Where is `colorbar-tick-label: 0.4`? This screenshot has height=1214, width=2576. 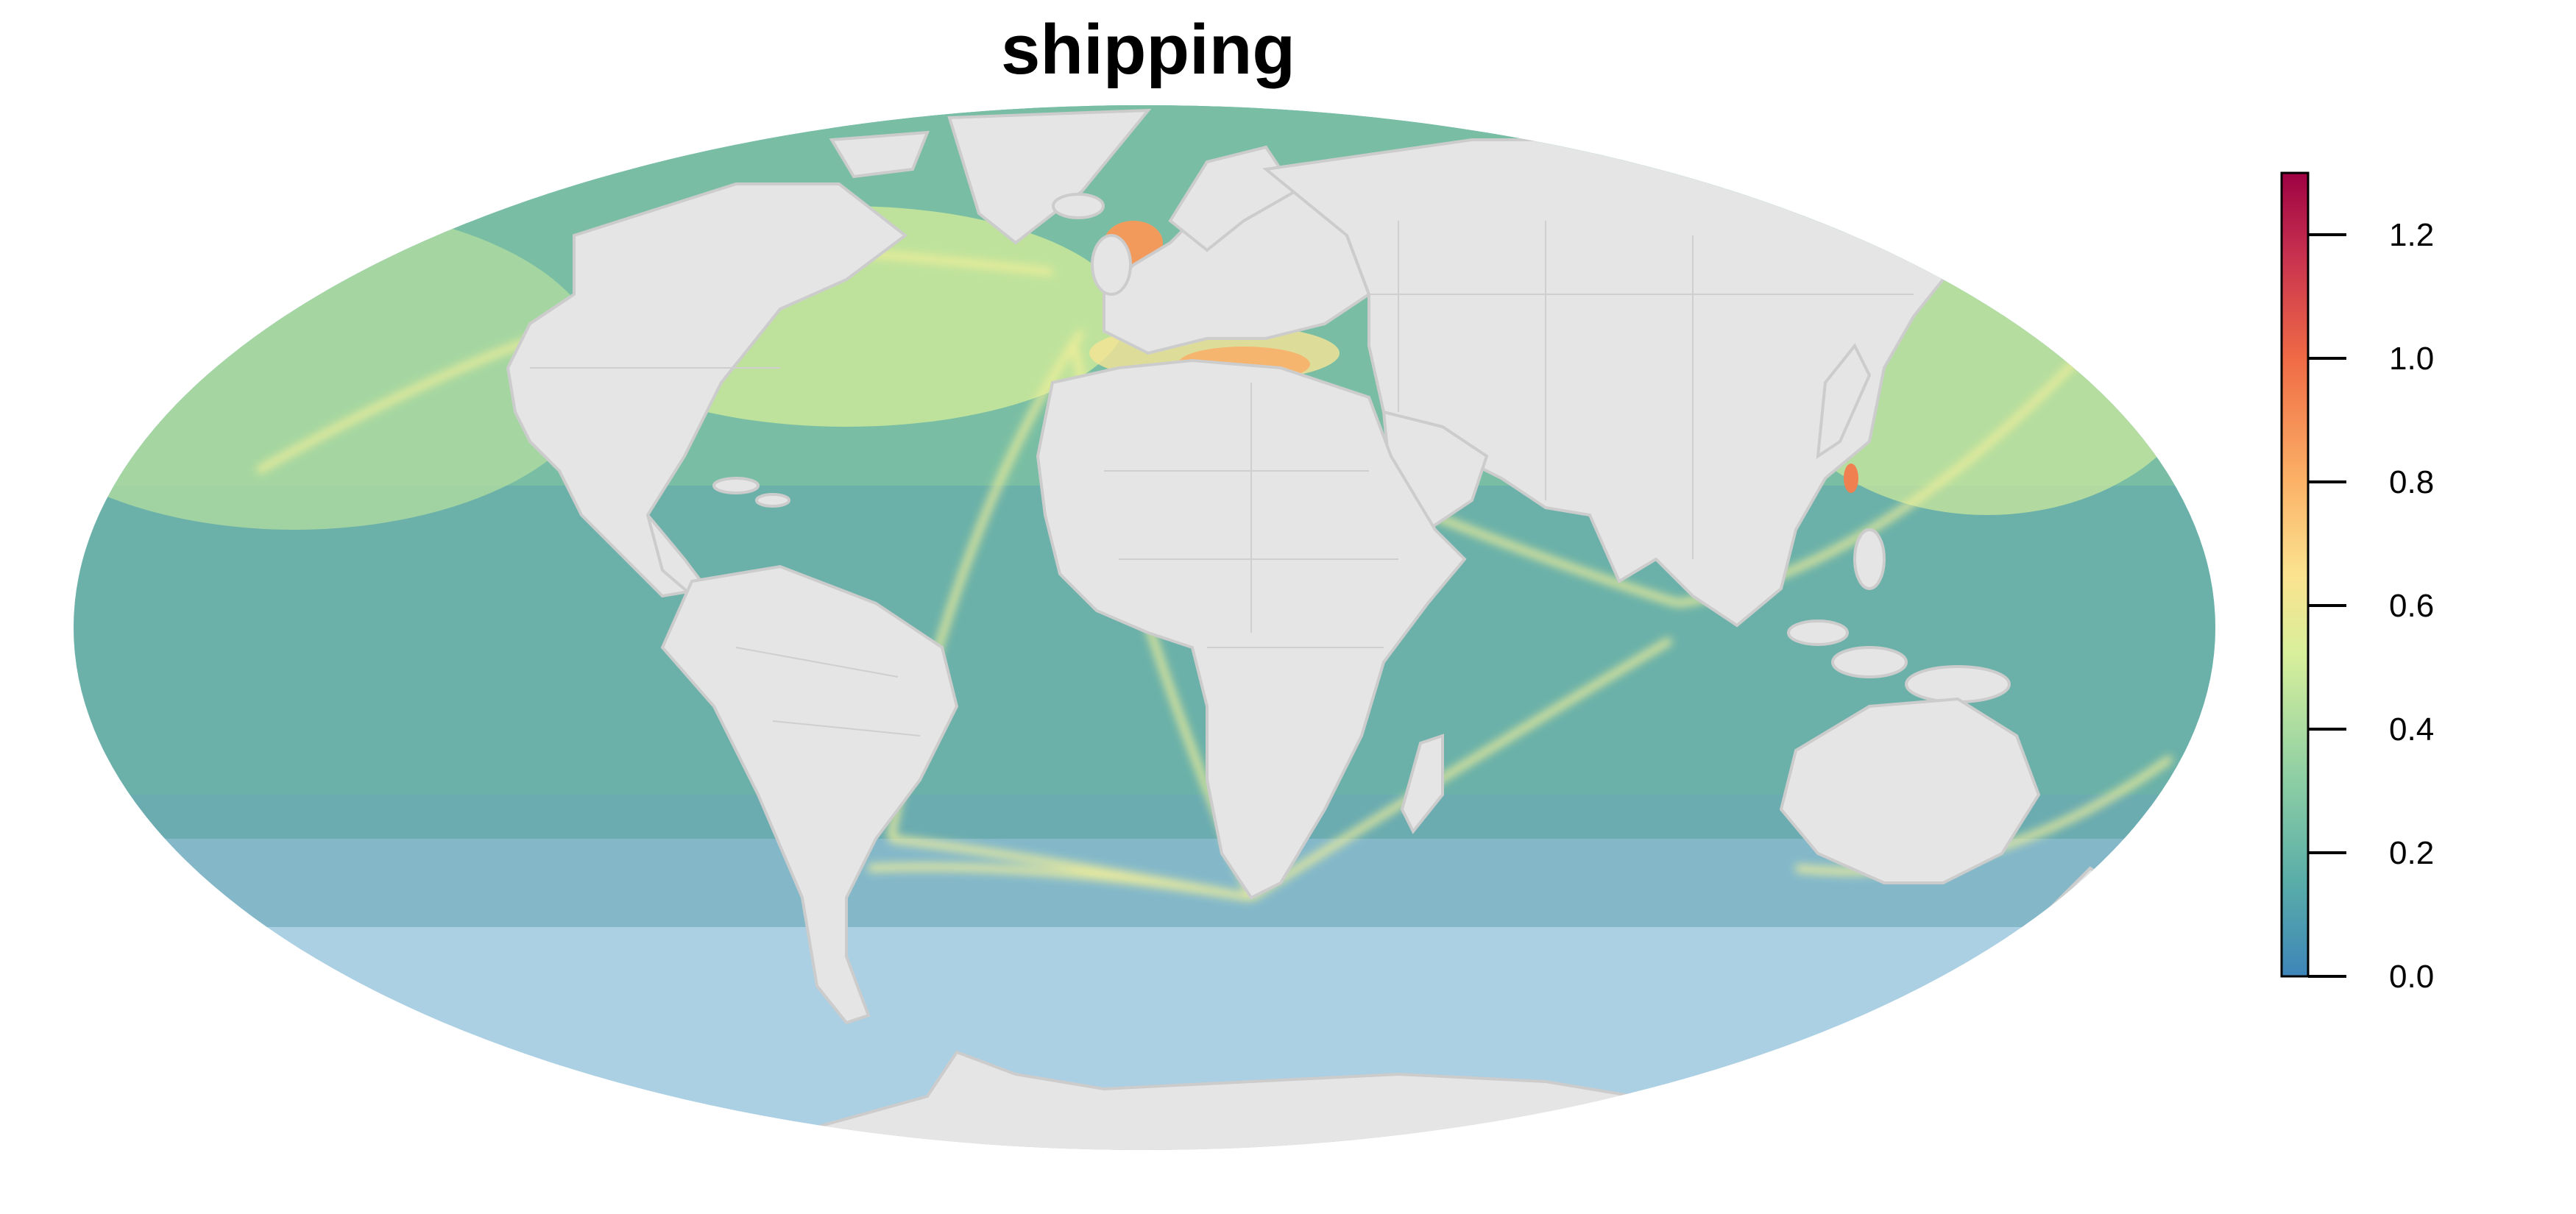 colorbar-tick-label: 0.4 is located at coordinates (2411, 729).